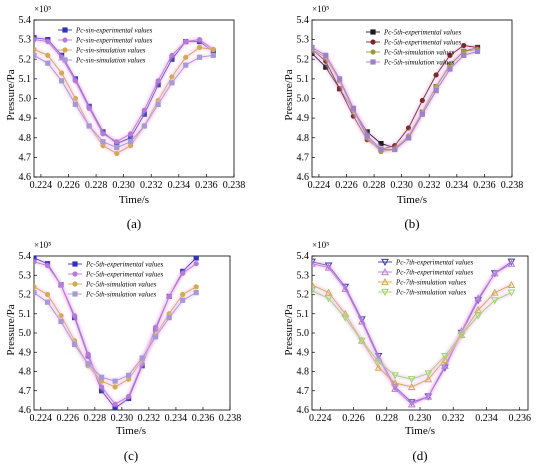  What do you see at coordinates (25, 333) in the screenshot?
I see `panel-c-y-tick-label: 5.0` at bounding box center [25, 333].